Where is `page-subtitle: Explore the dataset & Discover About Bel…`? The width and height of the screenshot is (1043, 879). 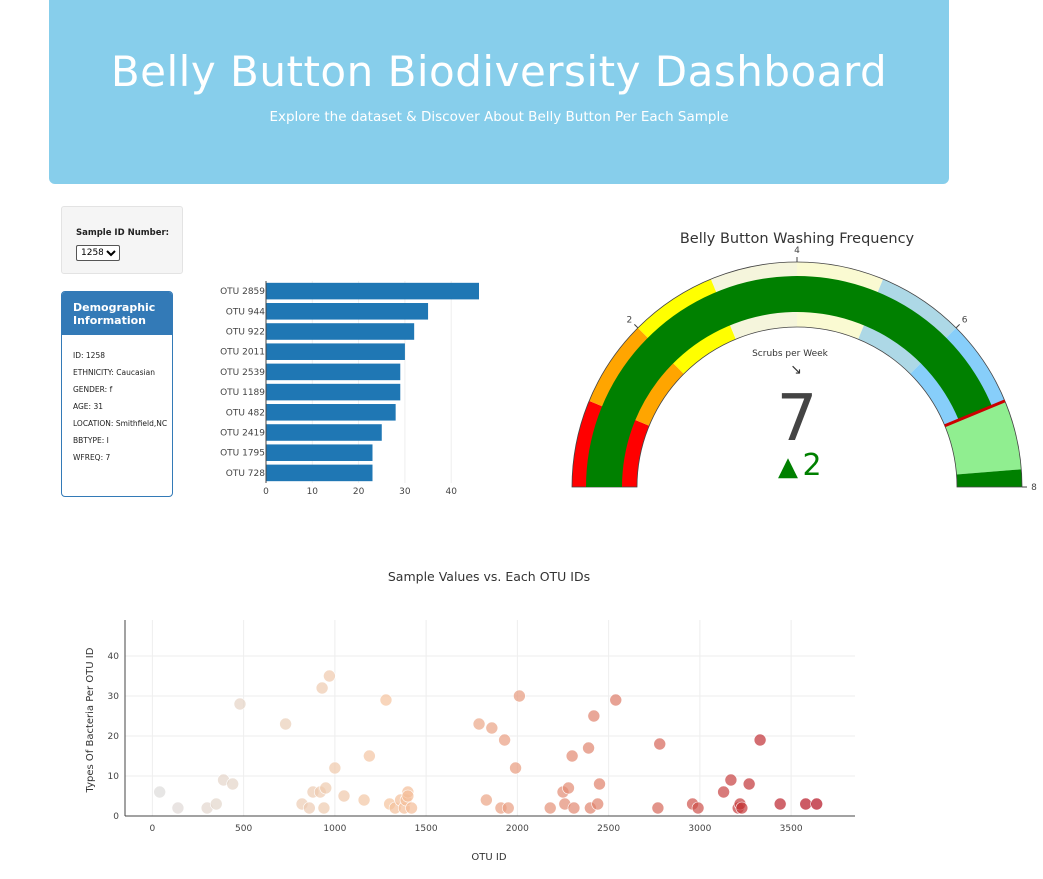 page-subtitle: Explore the dataset & Discover About Bel… is located at coordinates (499, 117).